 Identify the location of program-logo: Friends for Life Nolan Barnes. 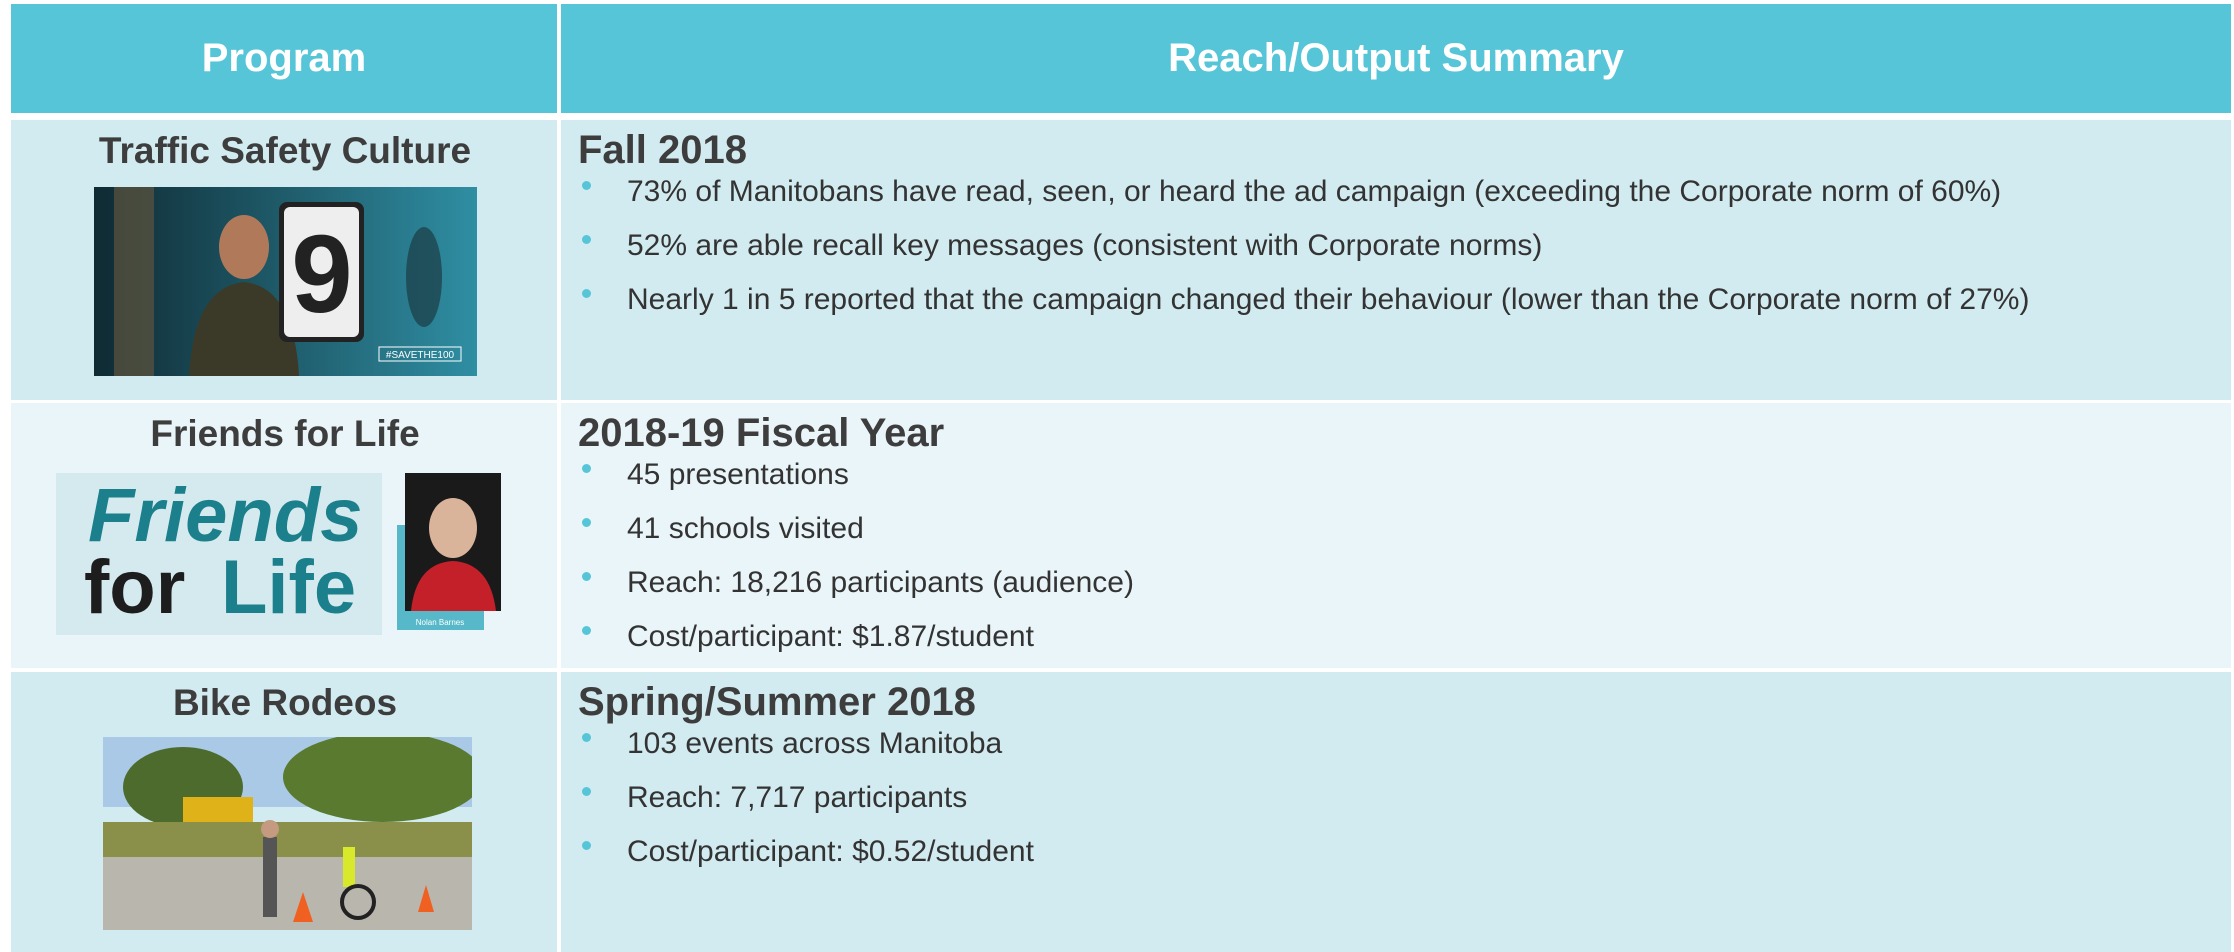
(278, 554).